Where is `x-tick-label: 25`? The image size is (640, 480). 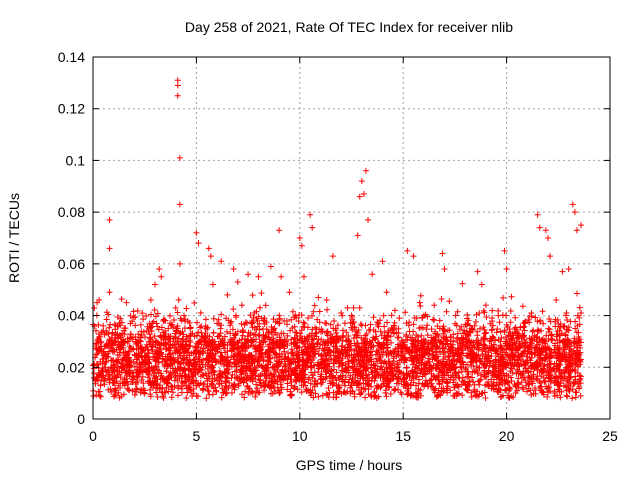 x-tick-label: 25 is located at coordinates (610, 436).